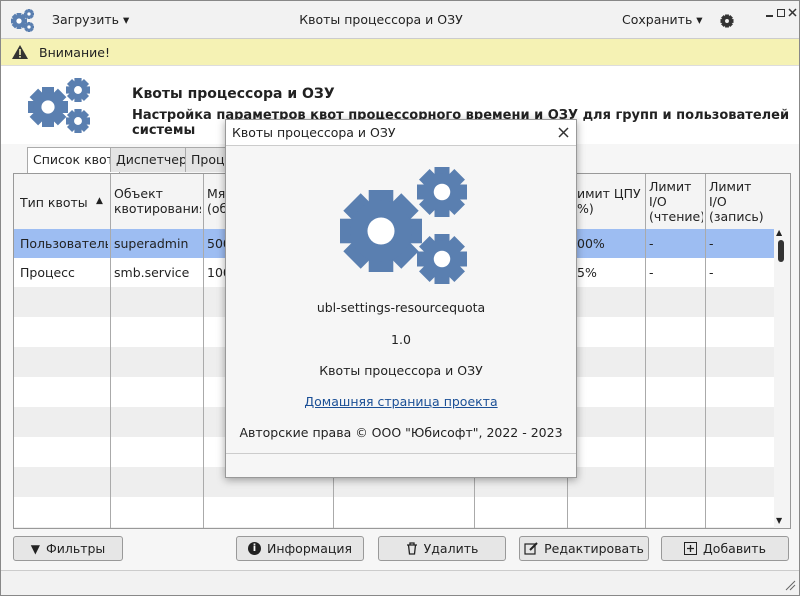 This screenshot has width=800, height=596. What do you see at coordinates (401, 370) in the screenshot?
I see `app-name: Квоты процессора и ОЗУ` at bounding box center [401, 370].